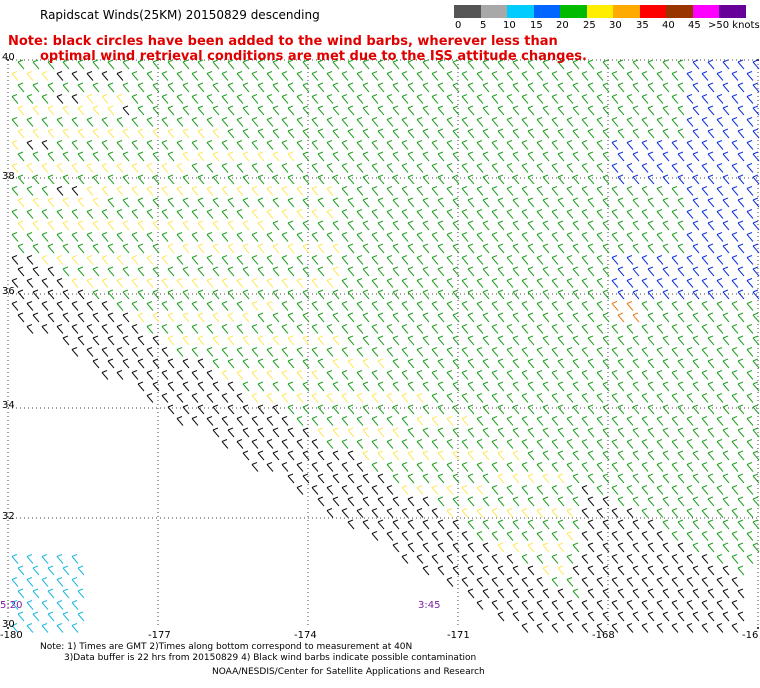  Describe the element at coordinates (668, 25) in the screenshot. I see `legend-label-40: 40` at that location.